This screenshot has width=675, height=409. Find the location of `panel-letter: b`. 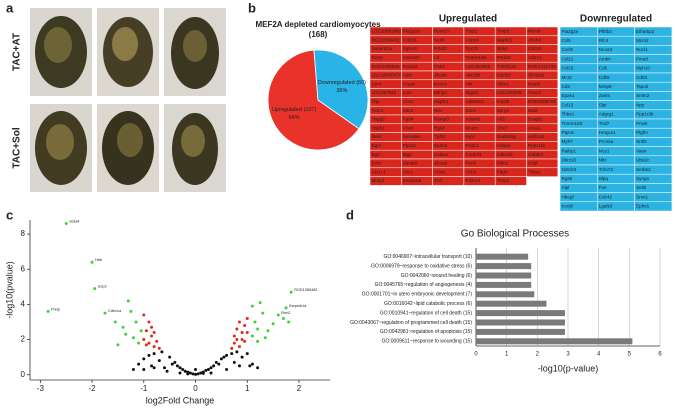

panel-letter: b is located at coordinates (252, 7).